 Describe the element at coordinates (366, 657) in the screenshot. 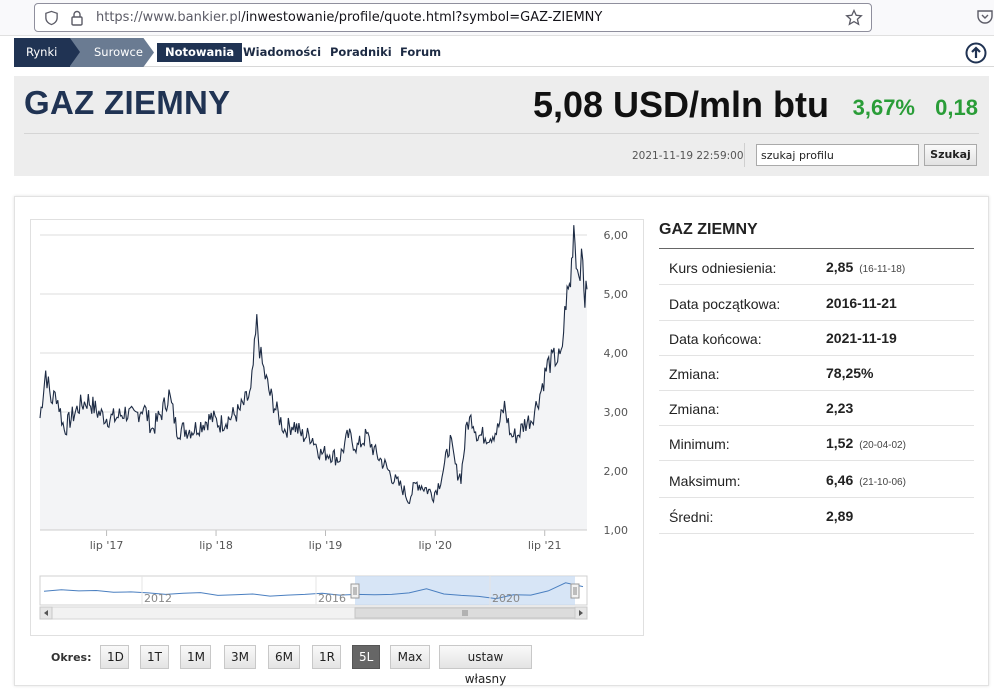

I see `range-5l-button: 5L` at that location.